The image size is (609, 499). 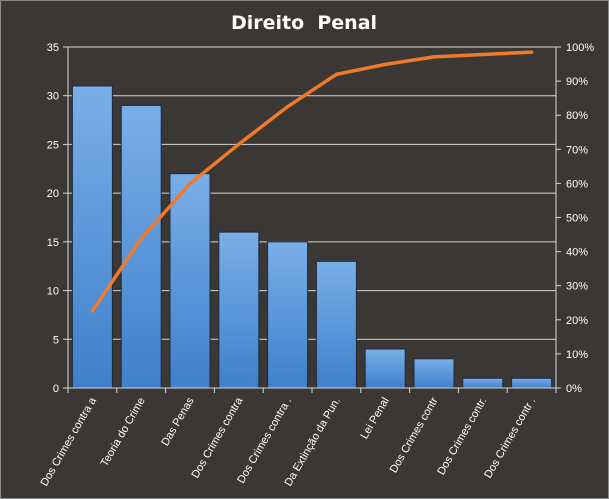 I want to click on left-tick-label: 30, so click(x=53, y=97).